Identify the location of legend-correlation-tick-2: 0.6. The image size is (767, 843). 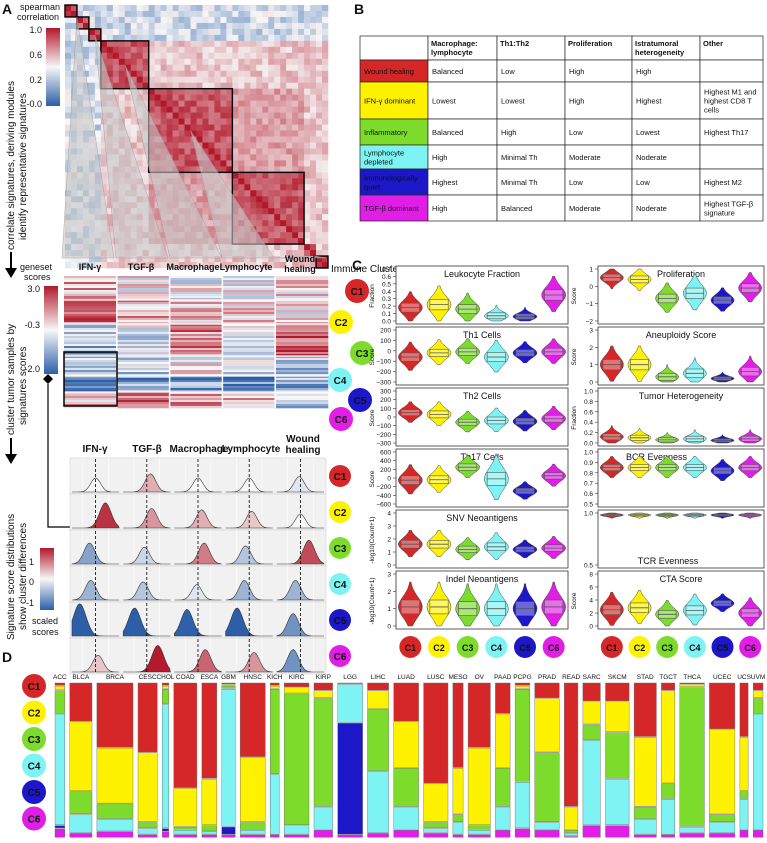
(35, 55).